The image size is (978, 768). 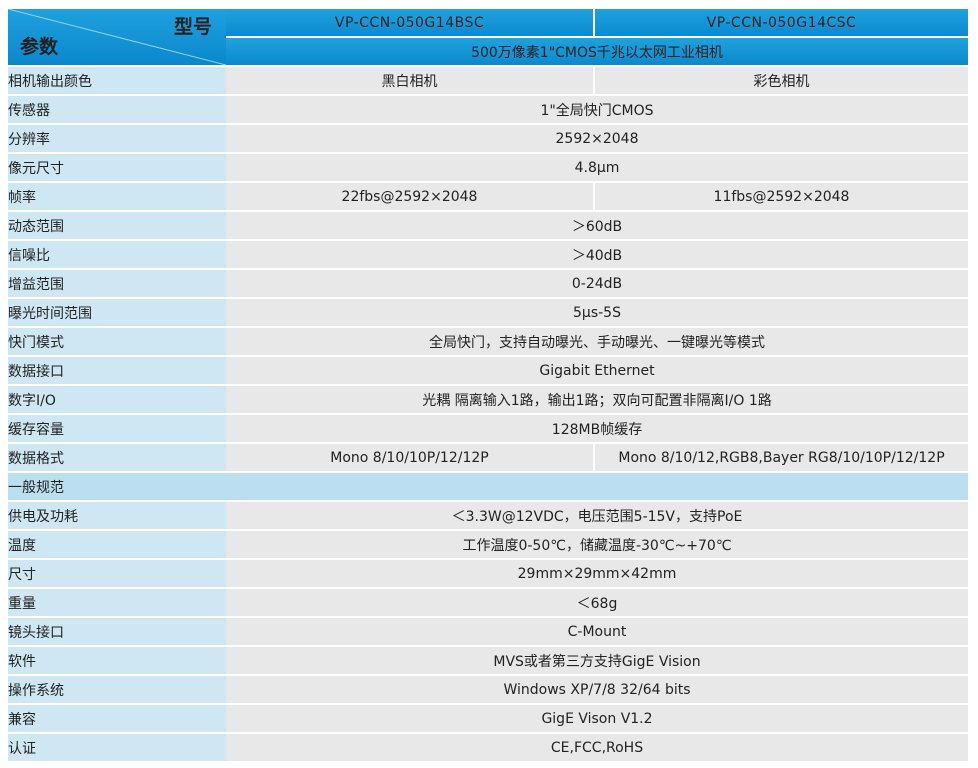 I want to click on params-label: 参数, so click(x=39, y=47).